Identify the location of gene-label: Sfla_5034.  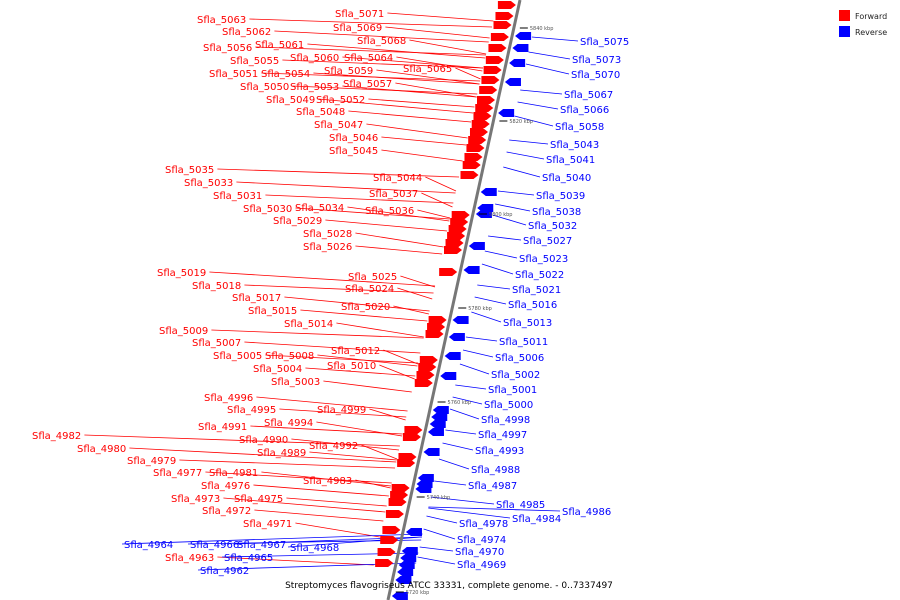
(319, 208).